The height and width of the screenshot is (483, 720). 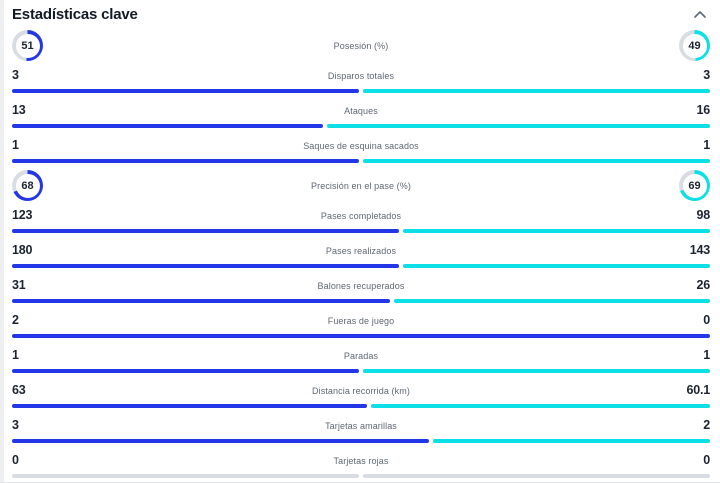 I want to click on away-value: 143, so click(x=699, y=250).